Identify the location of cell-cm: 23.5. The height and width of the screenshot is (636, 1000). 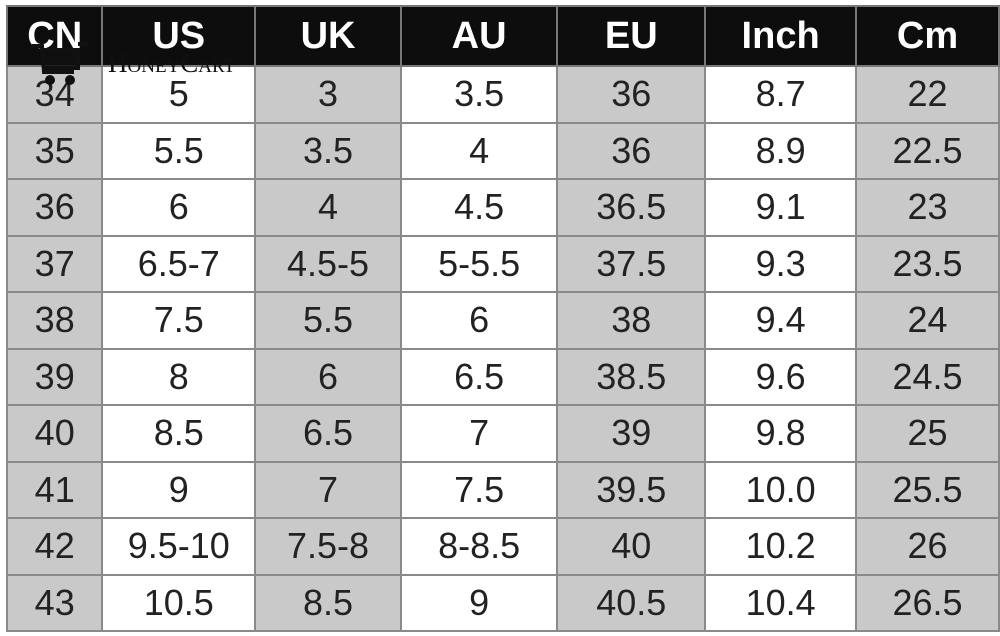
(927, 263).